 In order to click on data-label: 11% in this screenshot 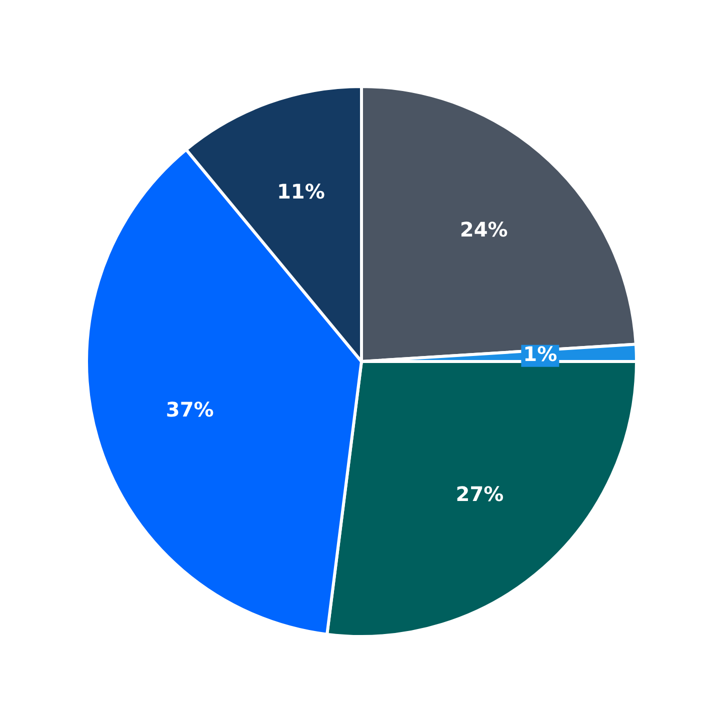, I will do `click(301, 192)`.